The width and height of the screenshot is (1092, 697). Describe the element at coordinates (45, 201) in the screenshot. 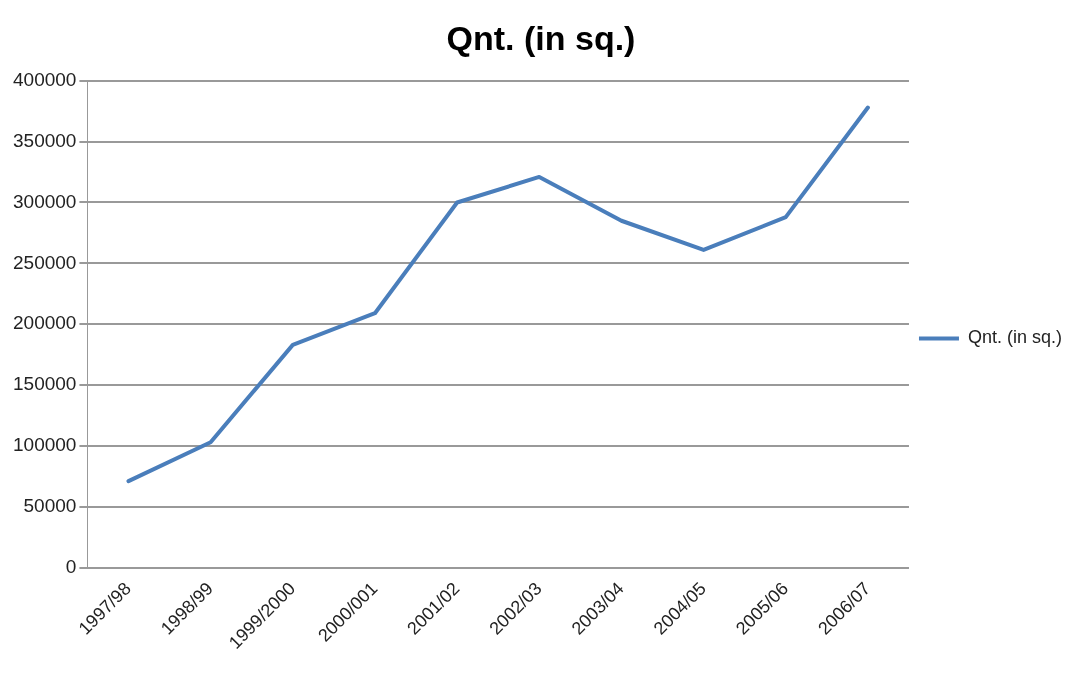

I see `y-tick-label: 300000` at that location.